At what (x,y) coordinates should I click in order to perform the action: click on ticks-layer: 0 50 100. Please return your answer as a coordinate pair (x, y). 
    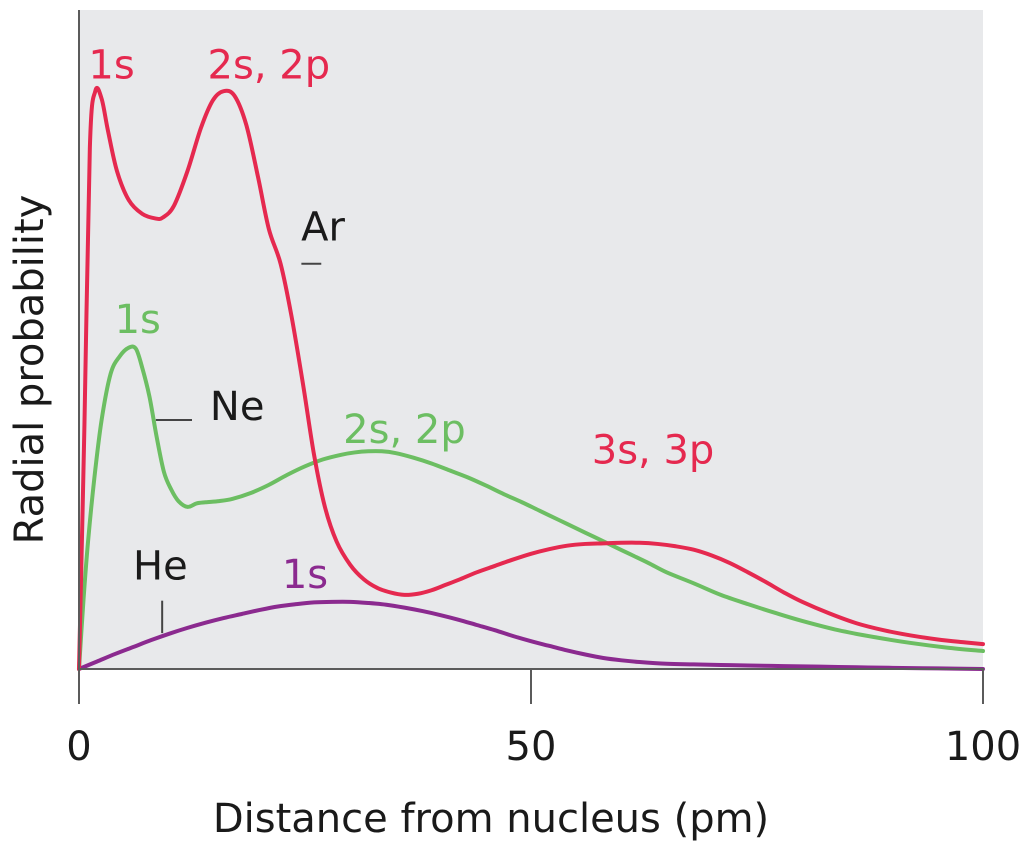
    Looking at the image, I should click on (543, 719).